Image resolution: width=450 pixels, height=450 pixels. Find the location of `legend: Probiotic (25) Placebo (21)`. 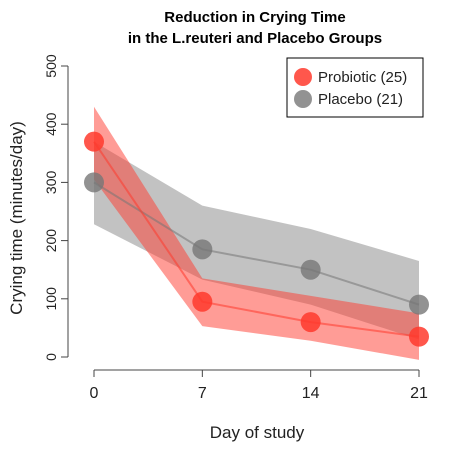

legend: Probiotic (25) Placebo (21) is located at coordinates (355, 87).